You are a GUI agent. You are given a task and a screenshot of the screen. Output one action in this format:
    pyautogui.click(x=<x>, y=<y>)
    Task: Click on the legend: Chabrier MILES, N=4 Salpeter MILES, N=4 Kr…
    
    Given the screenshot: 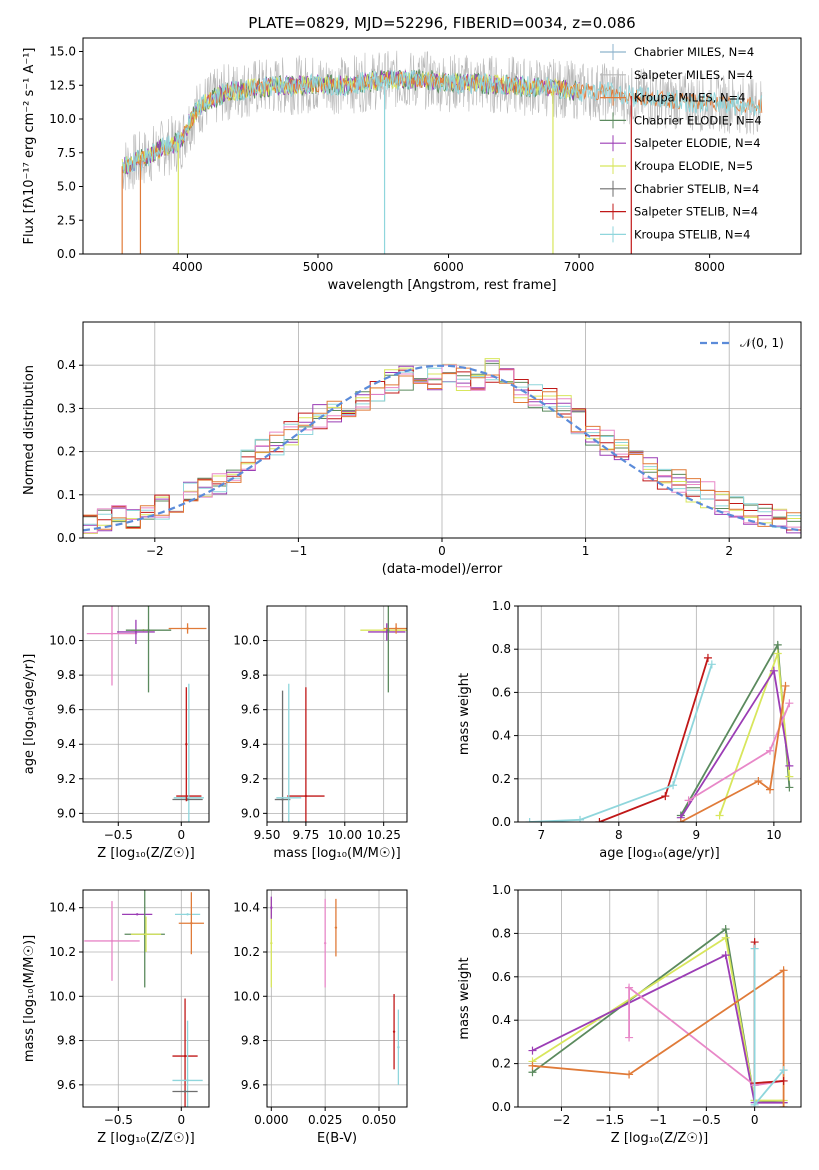 What is the action you would take?
    pyautogui.click(x=681, y=143)
    